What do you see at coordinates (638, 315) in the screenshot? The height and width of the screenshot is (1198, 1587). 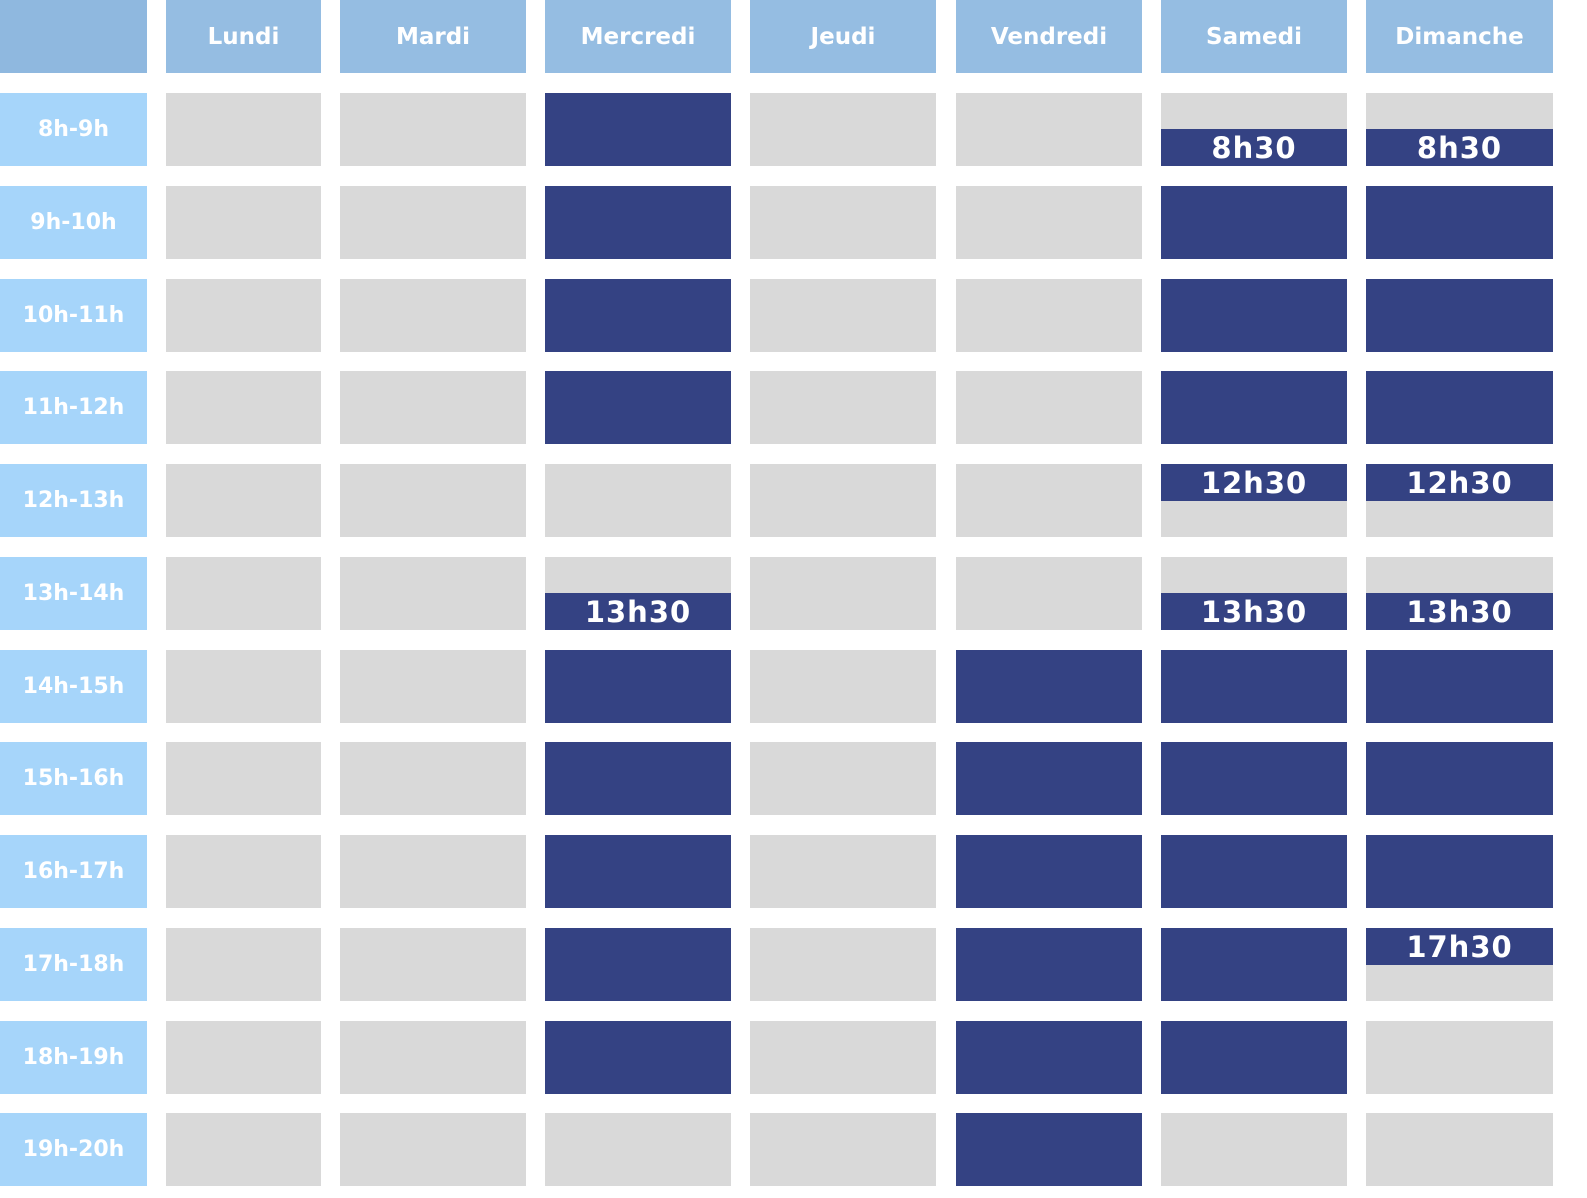 I see `slot-r3-c3` at bounding box center [638, 315].